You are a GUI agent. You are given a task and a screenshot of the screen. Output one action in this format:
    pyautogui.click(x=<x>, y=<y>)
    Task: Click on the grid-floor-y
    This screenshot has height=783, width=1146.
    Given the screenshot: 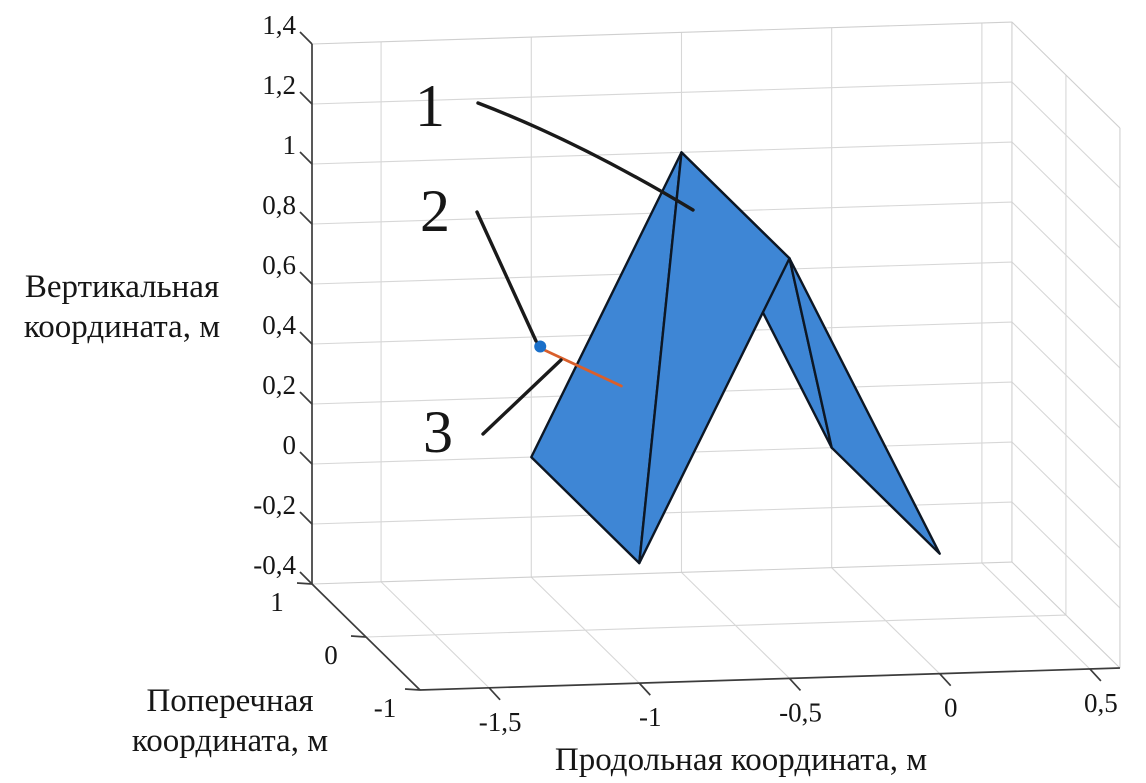 What is the action you would take?
    pyautogui.click(x=715, y=626)
    